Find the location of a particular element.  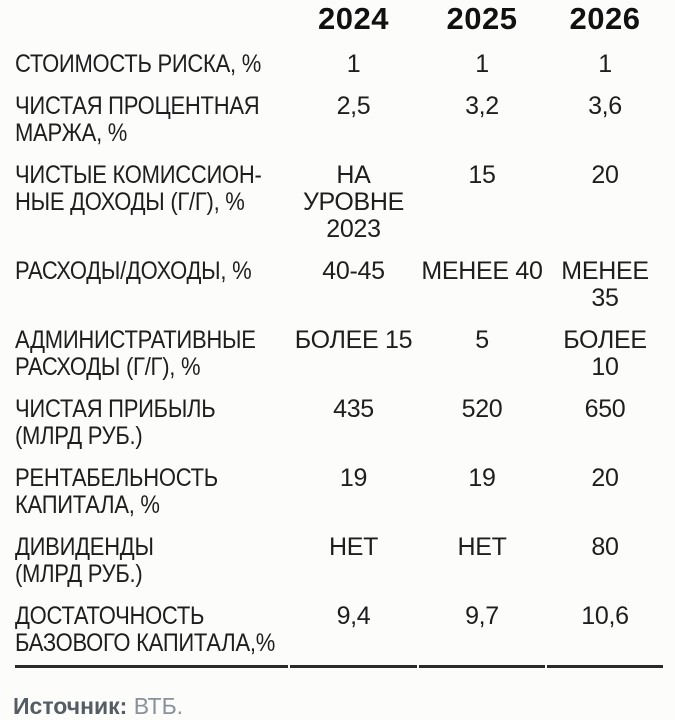

year-header-2026: 2026 is located at coordinates (605, 18).